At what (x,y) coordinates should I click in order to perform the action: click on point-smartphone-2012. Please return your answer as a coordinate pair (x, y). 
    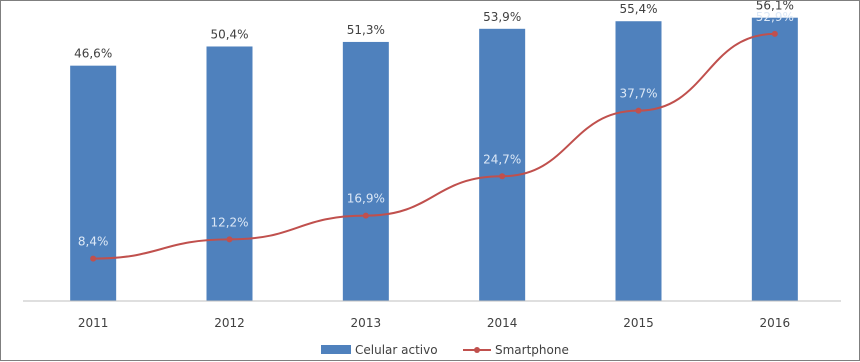
    Looking at the image, I should click on (229, 239).